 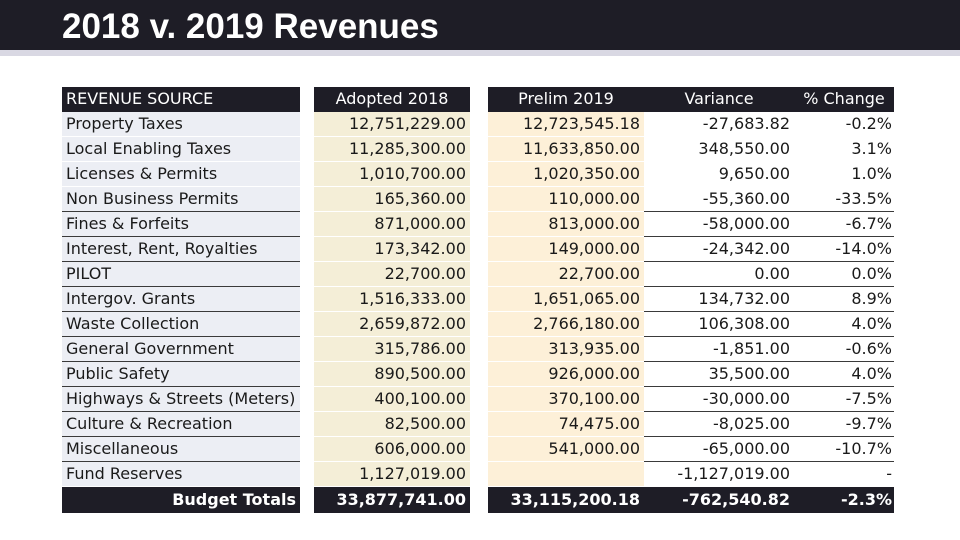 I want to click on cell-source: Highways & Streets (Meters), so click(x=181, y=399).